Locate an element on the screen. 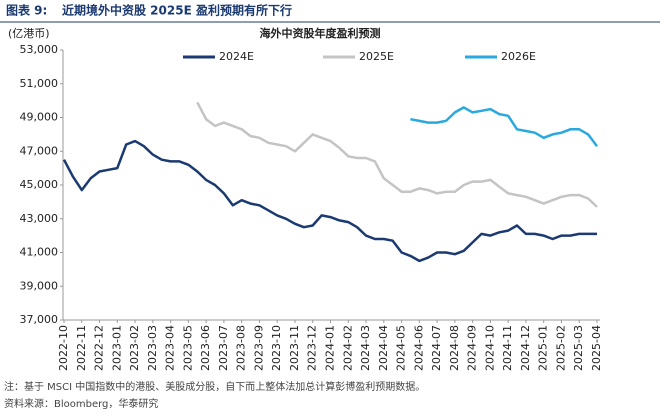  x-tick-label: 2024-03 is located at coordinates (365, 348).